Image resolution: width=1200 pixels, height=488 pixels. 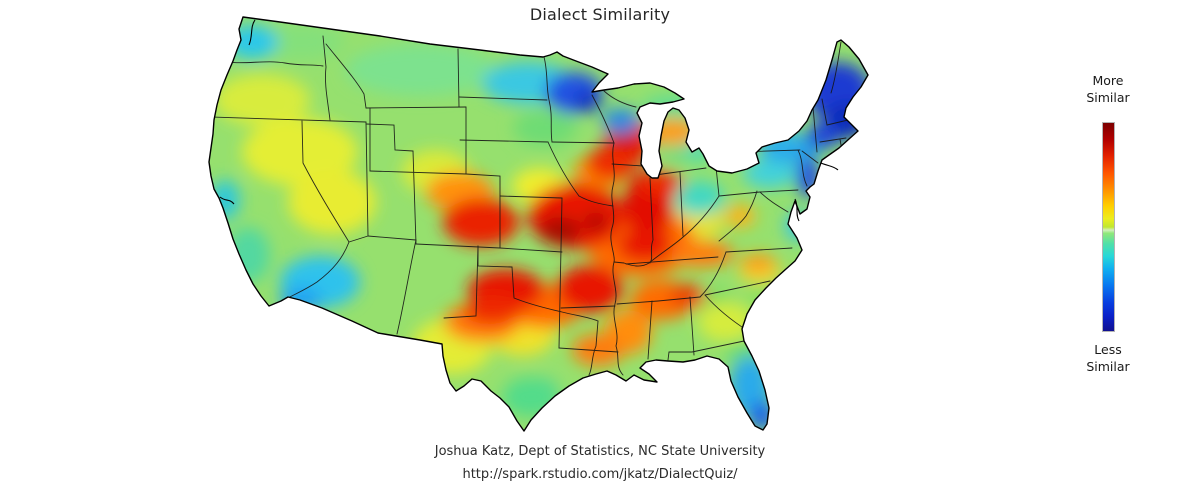 What do you see at coordinates (829, 166) in the screenshot?
I see `long-island-detail` at bounding box center [829, 166].